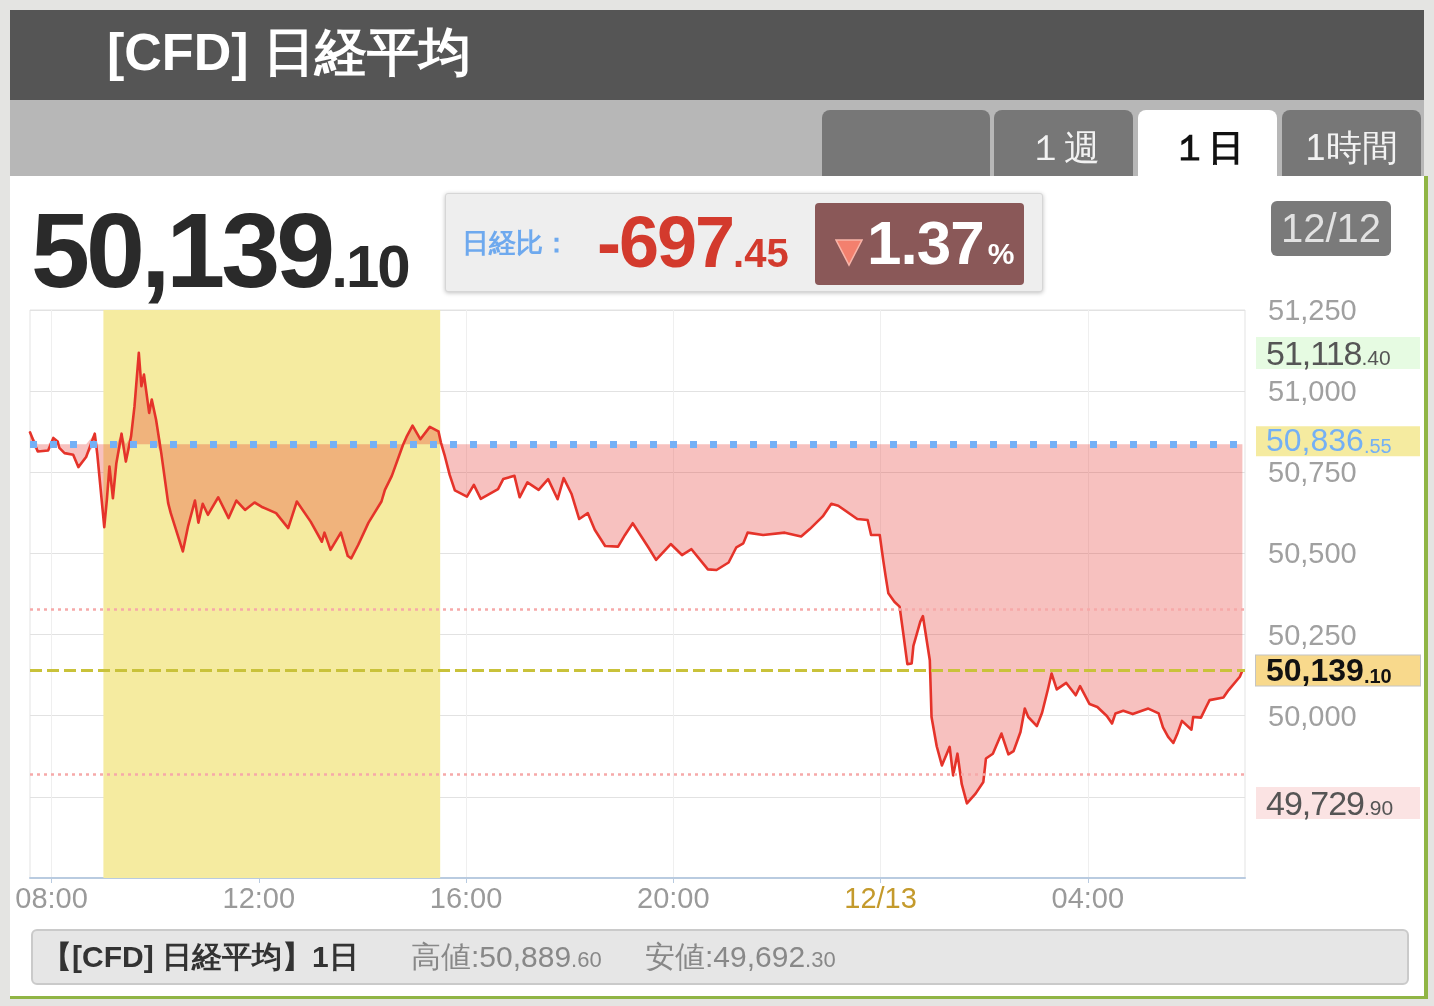  What do you see at coordinates (1312, 472) in the screenshot?
I see `y-tick-label: 50,750` at bounding box center [1312, 472].